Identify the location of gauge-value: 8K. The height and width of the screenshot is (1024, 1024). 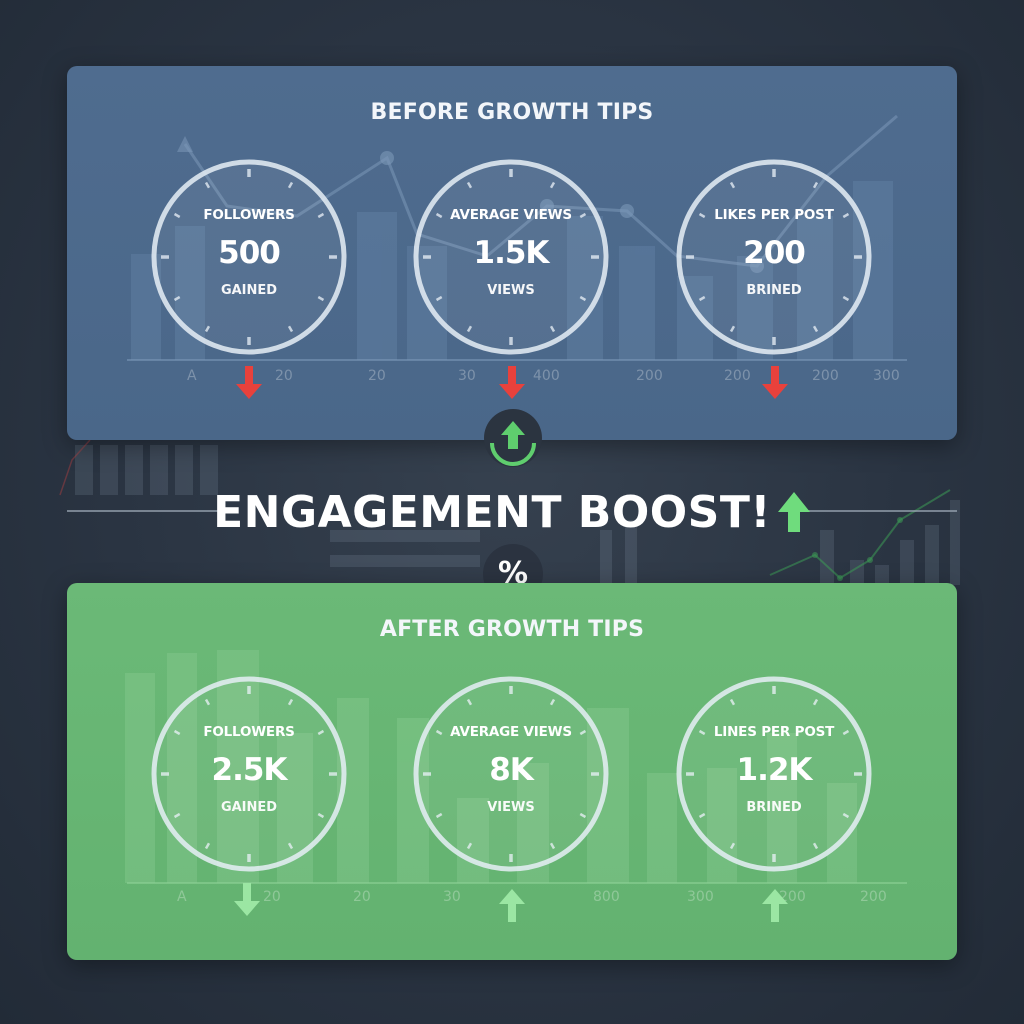
(511, 770).